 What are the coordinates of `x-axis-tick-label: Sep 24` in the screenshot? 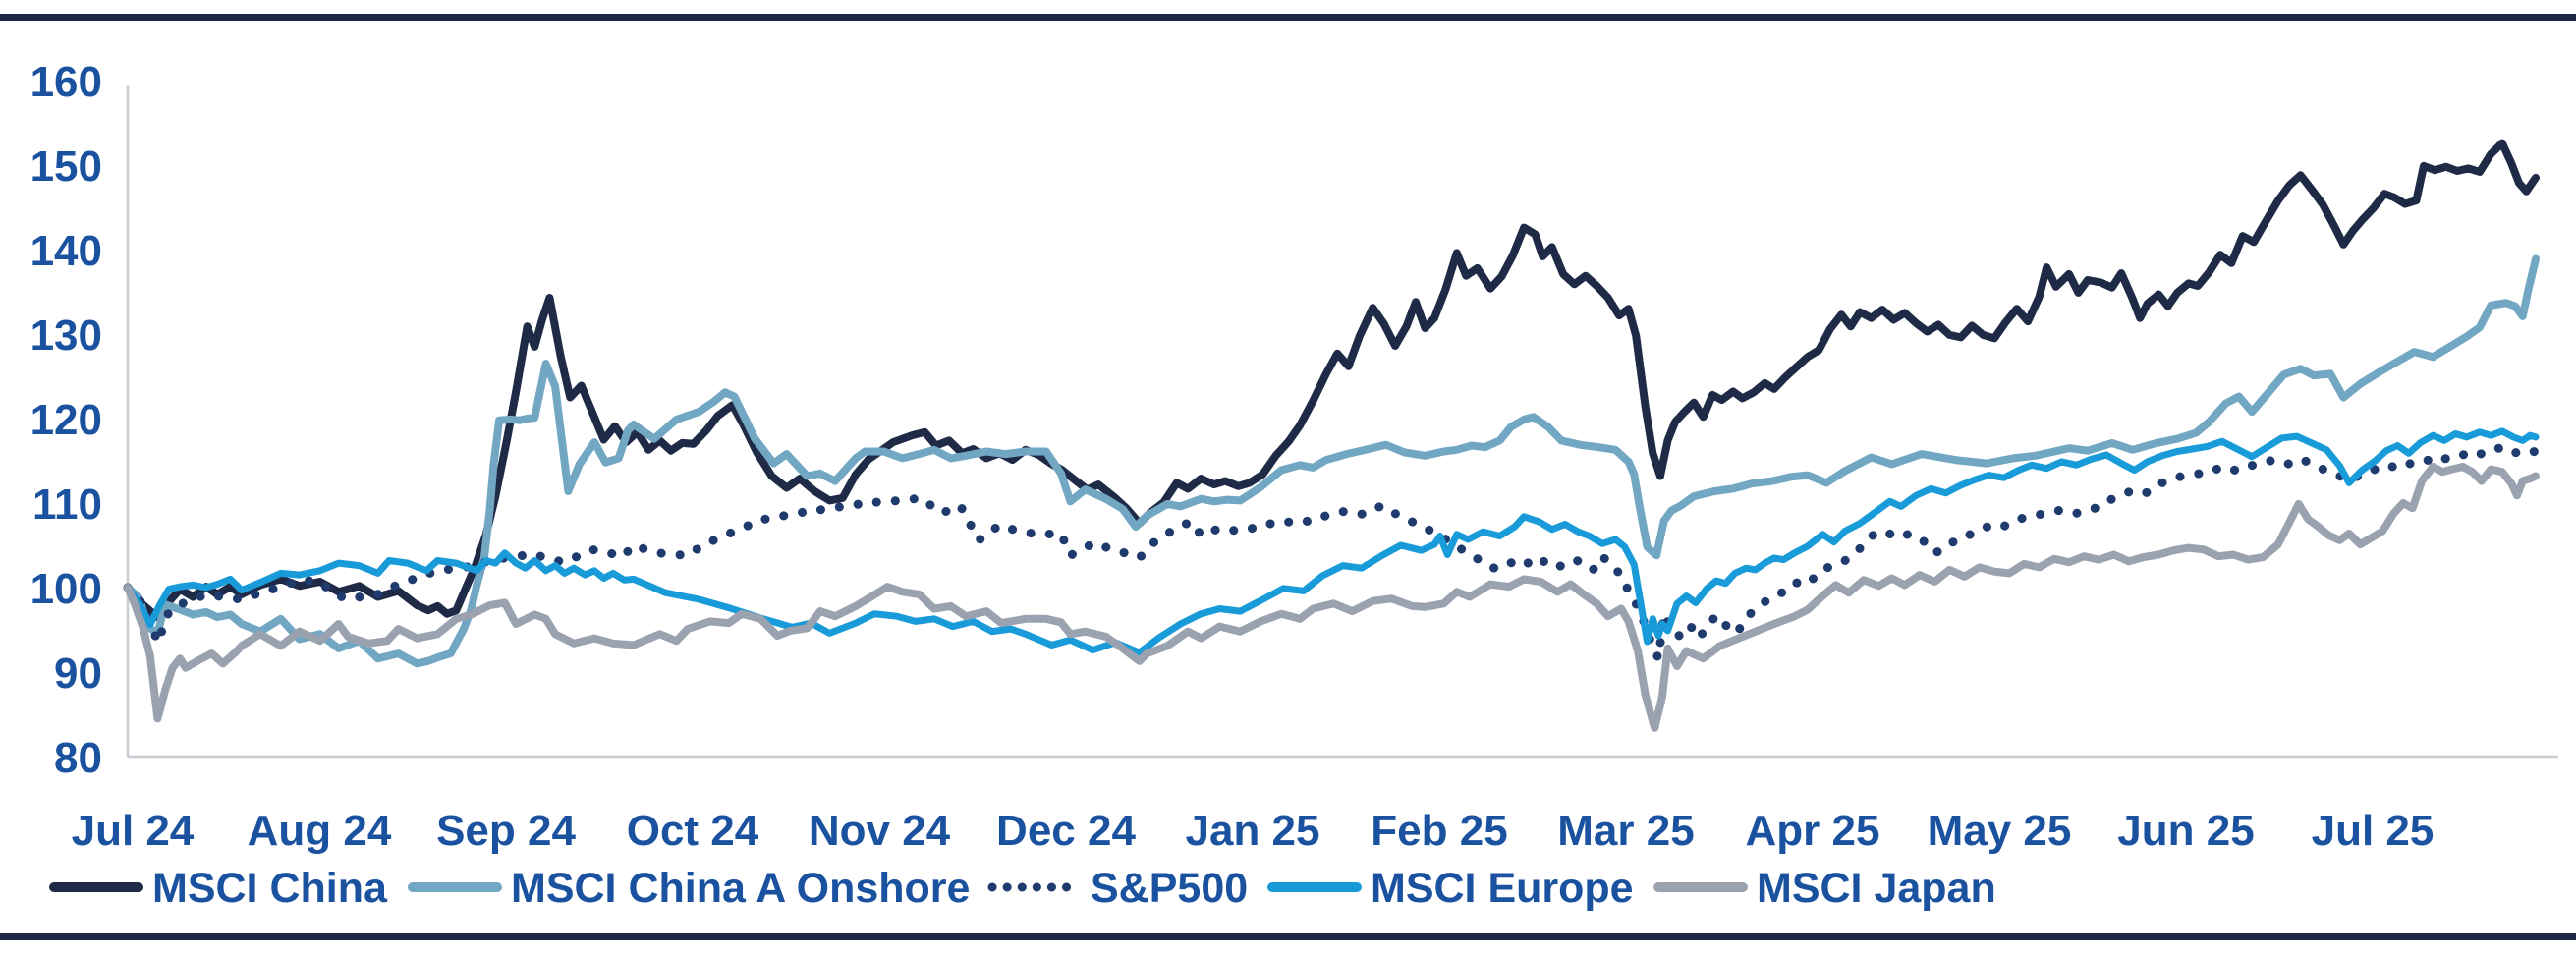 It's located at (506, 831).